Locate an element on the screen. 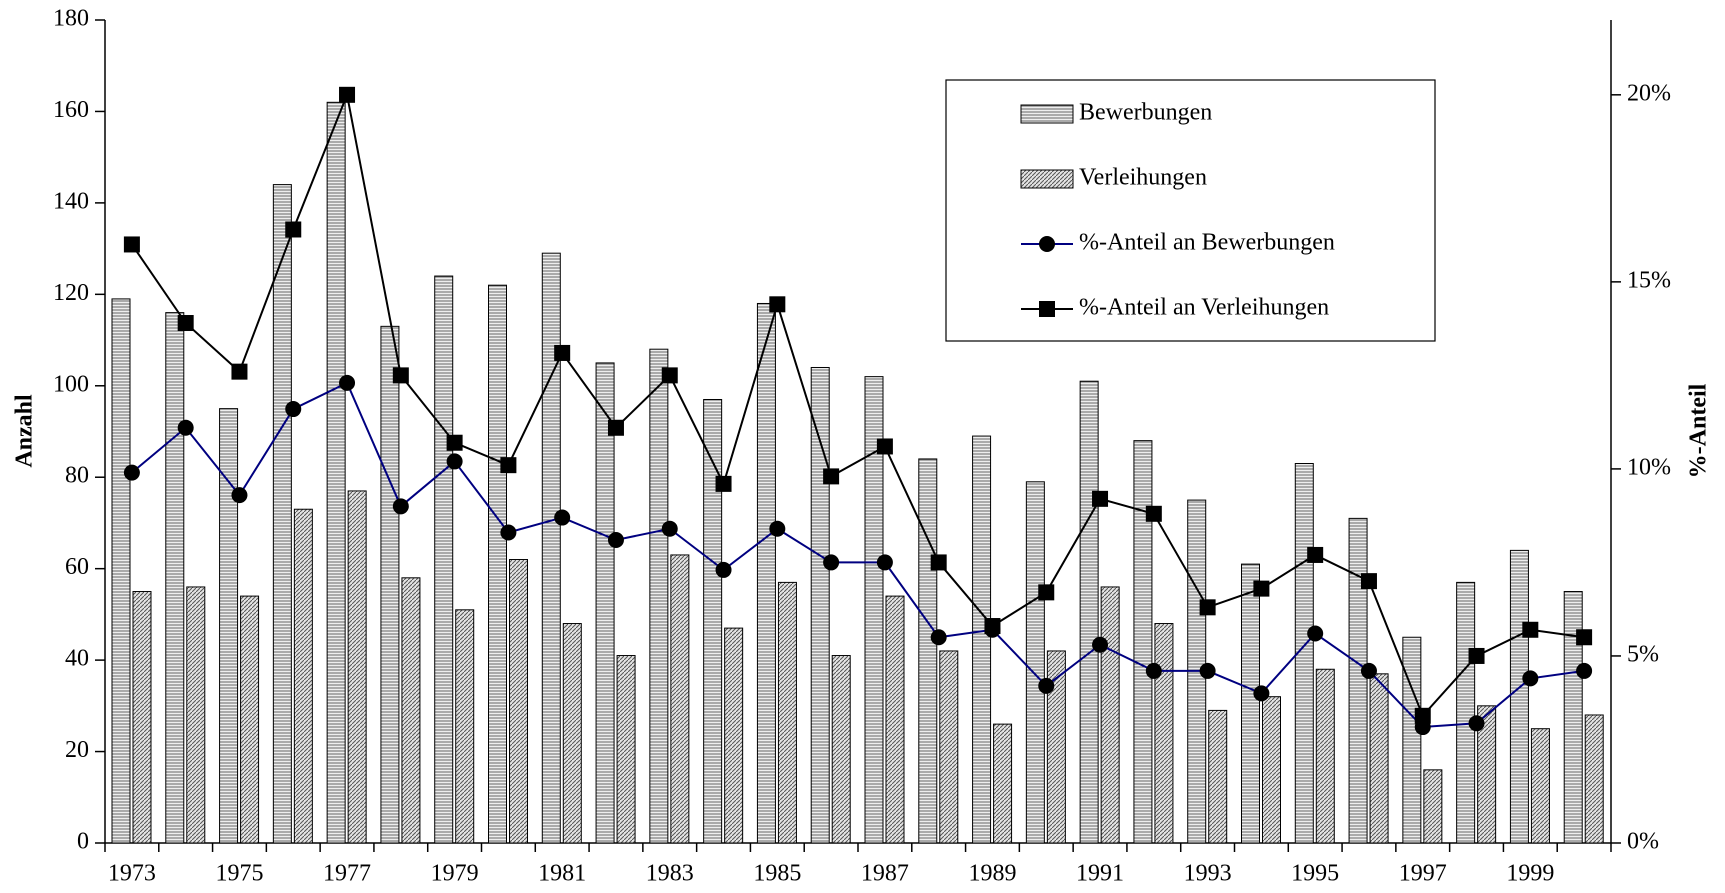 Image resolution: width=1725 pixels, height=893 pixels. x-tick-label: 1979 is located at coordinates (455, 874).